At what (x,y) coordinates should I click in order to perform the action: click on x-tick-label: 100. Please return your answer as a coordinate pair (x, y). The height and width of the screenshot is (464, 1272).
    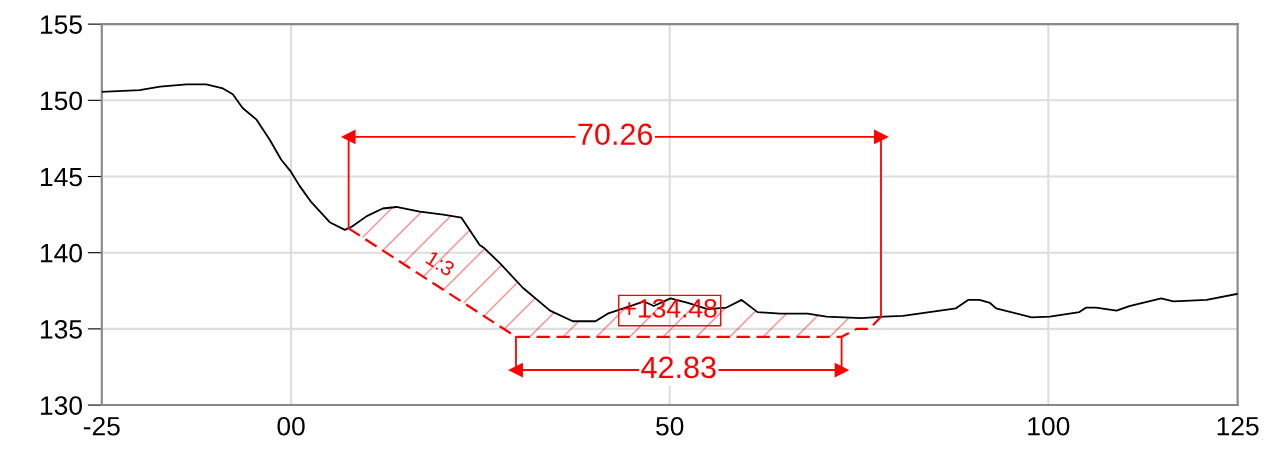
    Looking at the image, I should click on (1049, 426).